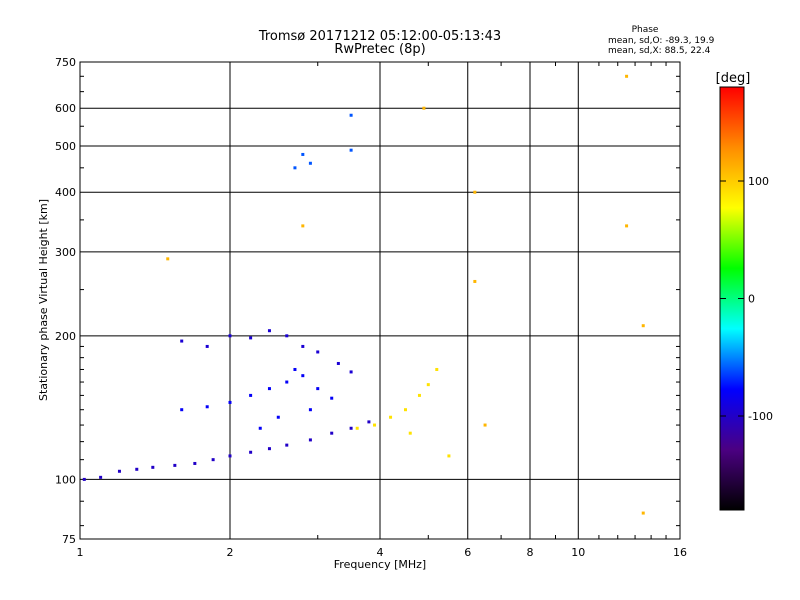 The width and height of the screenshot is (800, 600). I want to click on phase-heading: Phase, so click(645, 30).